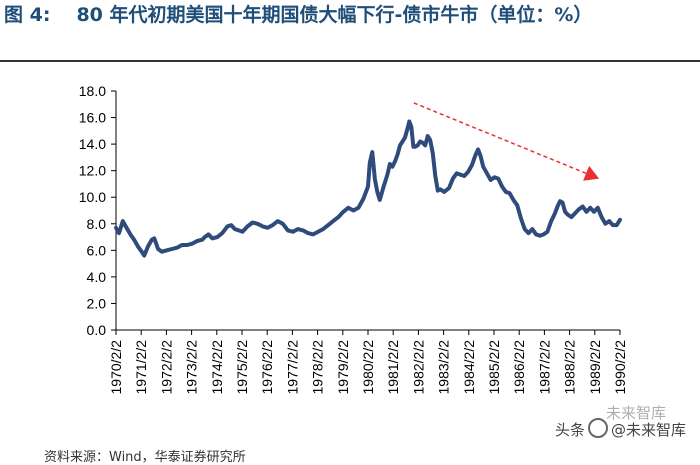 This screenshot has width=700, height=465. What do you see at coordinates (318, 367) in the screenshot?
I see `x-tick-label: 1978/2/2` at bounding box center [318, 367].